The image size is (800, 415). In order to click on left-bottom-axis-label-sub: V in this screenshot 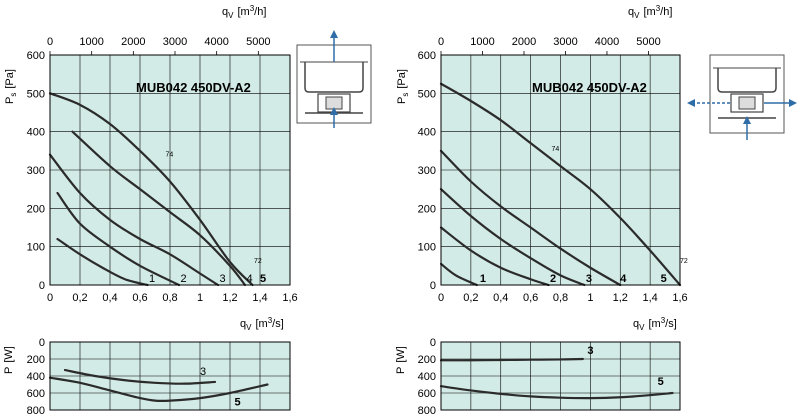, I will do `click(249, 327)`.